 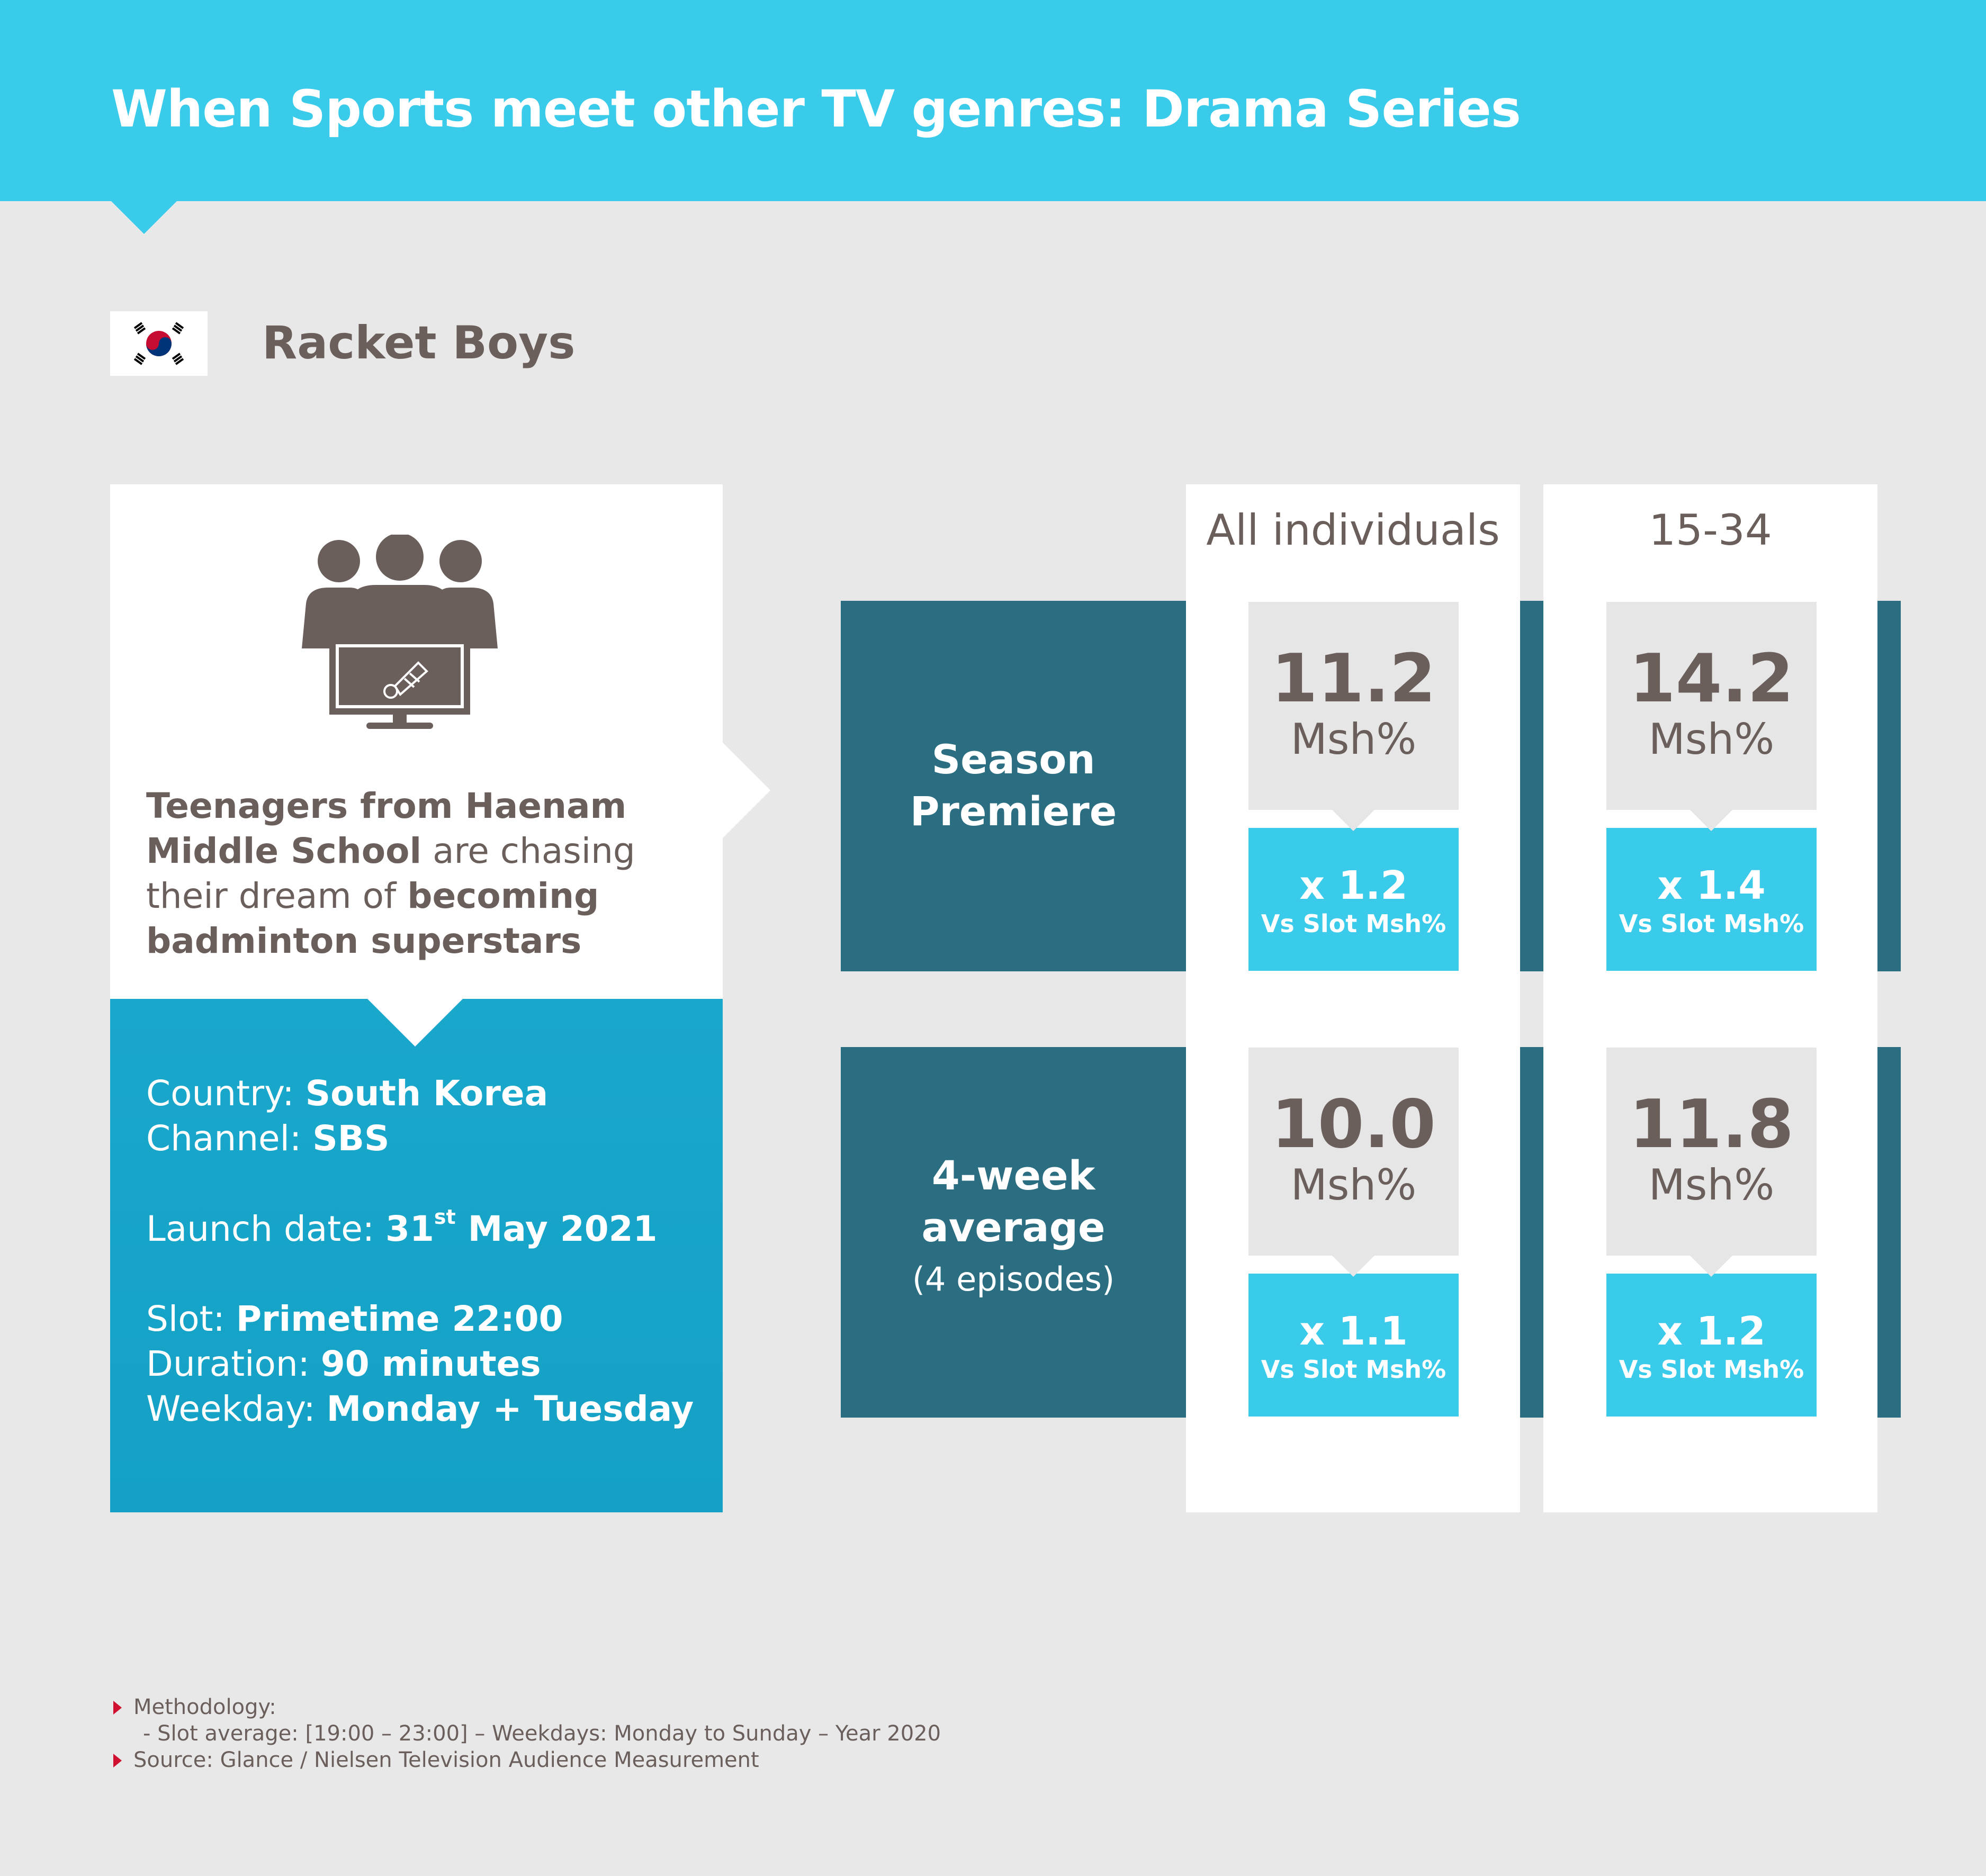 I want to click on value-number: 11.8, so click(x=1711, y=1124).